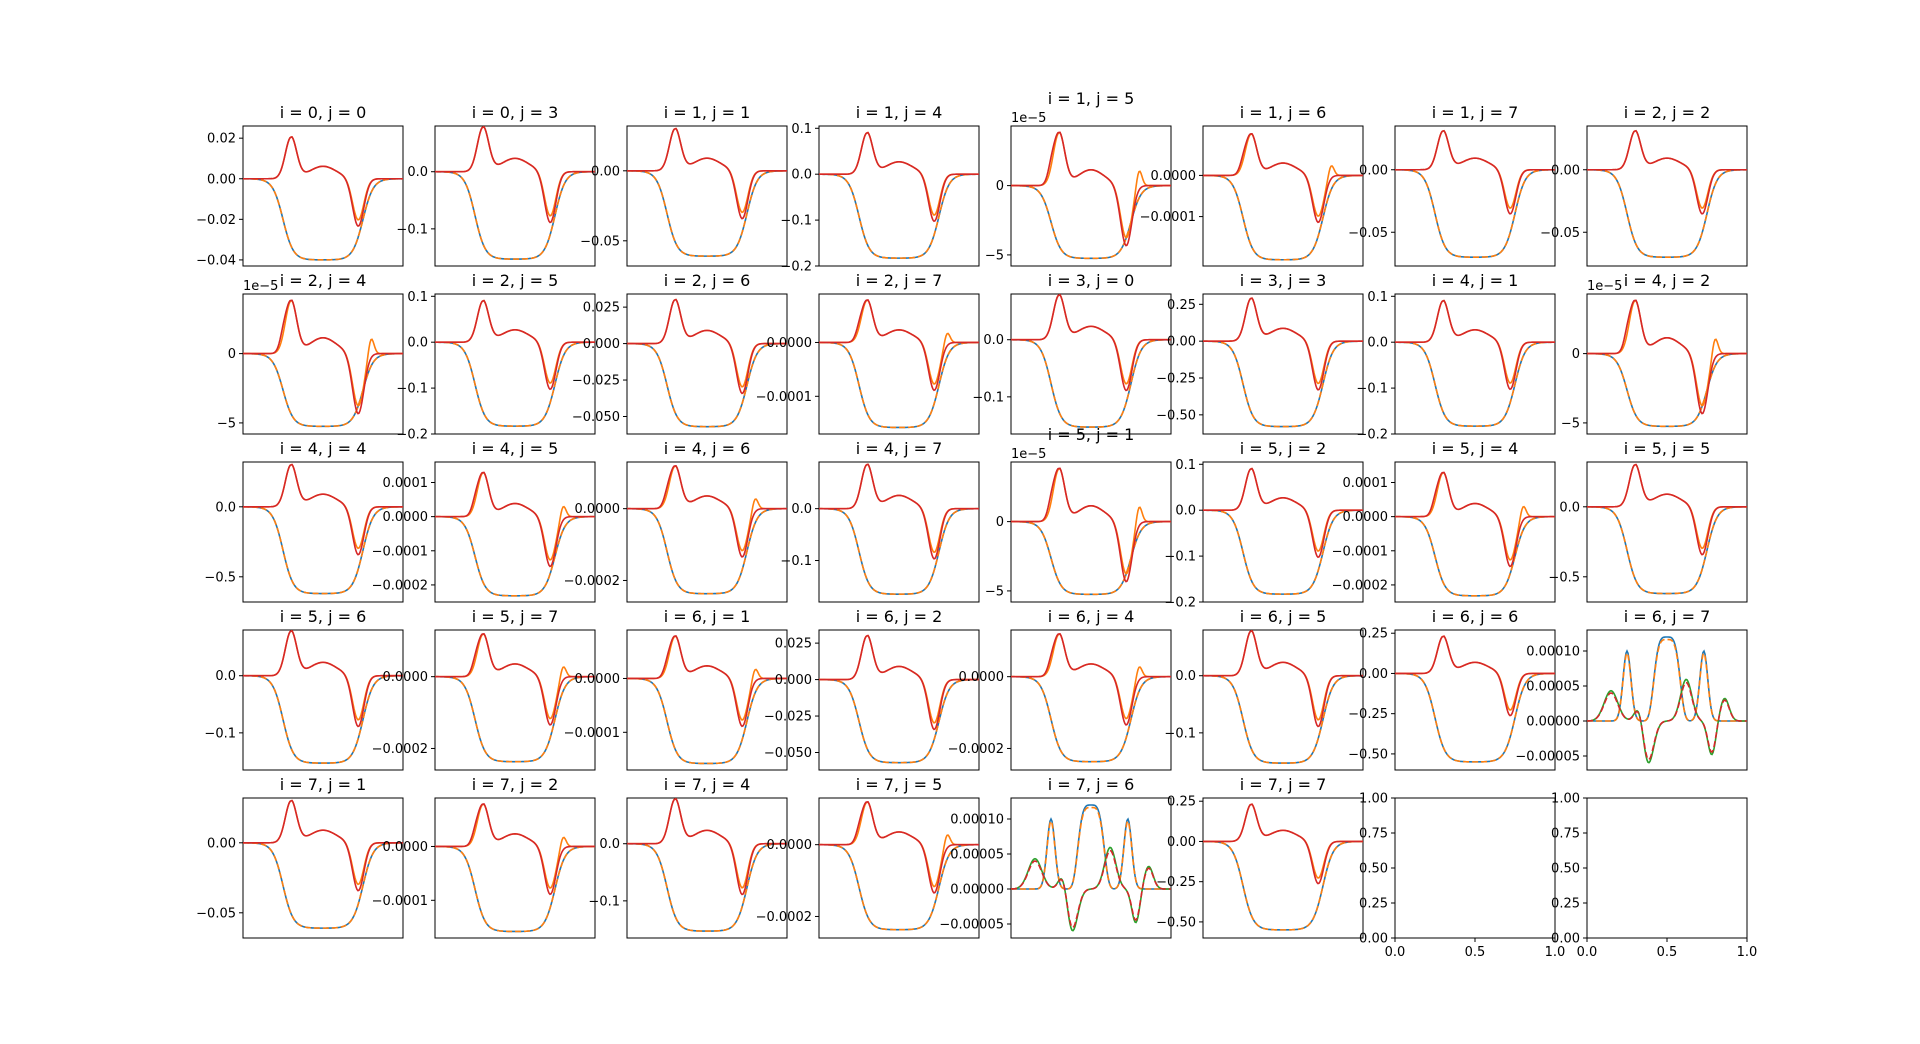 The height and width of the screenshot is (1044, 1920). Describe the element at coordinates (1373, 834) in the screenshot. I see `y-tick-label: 0.75` at that location.